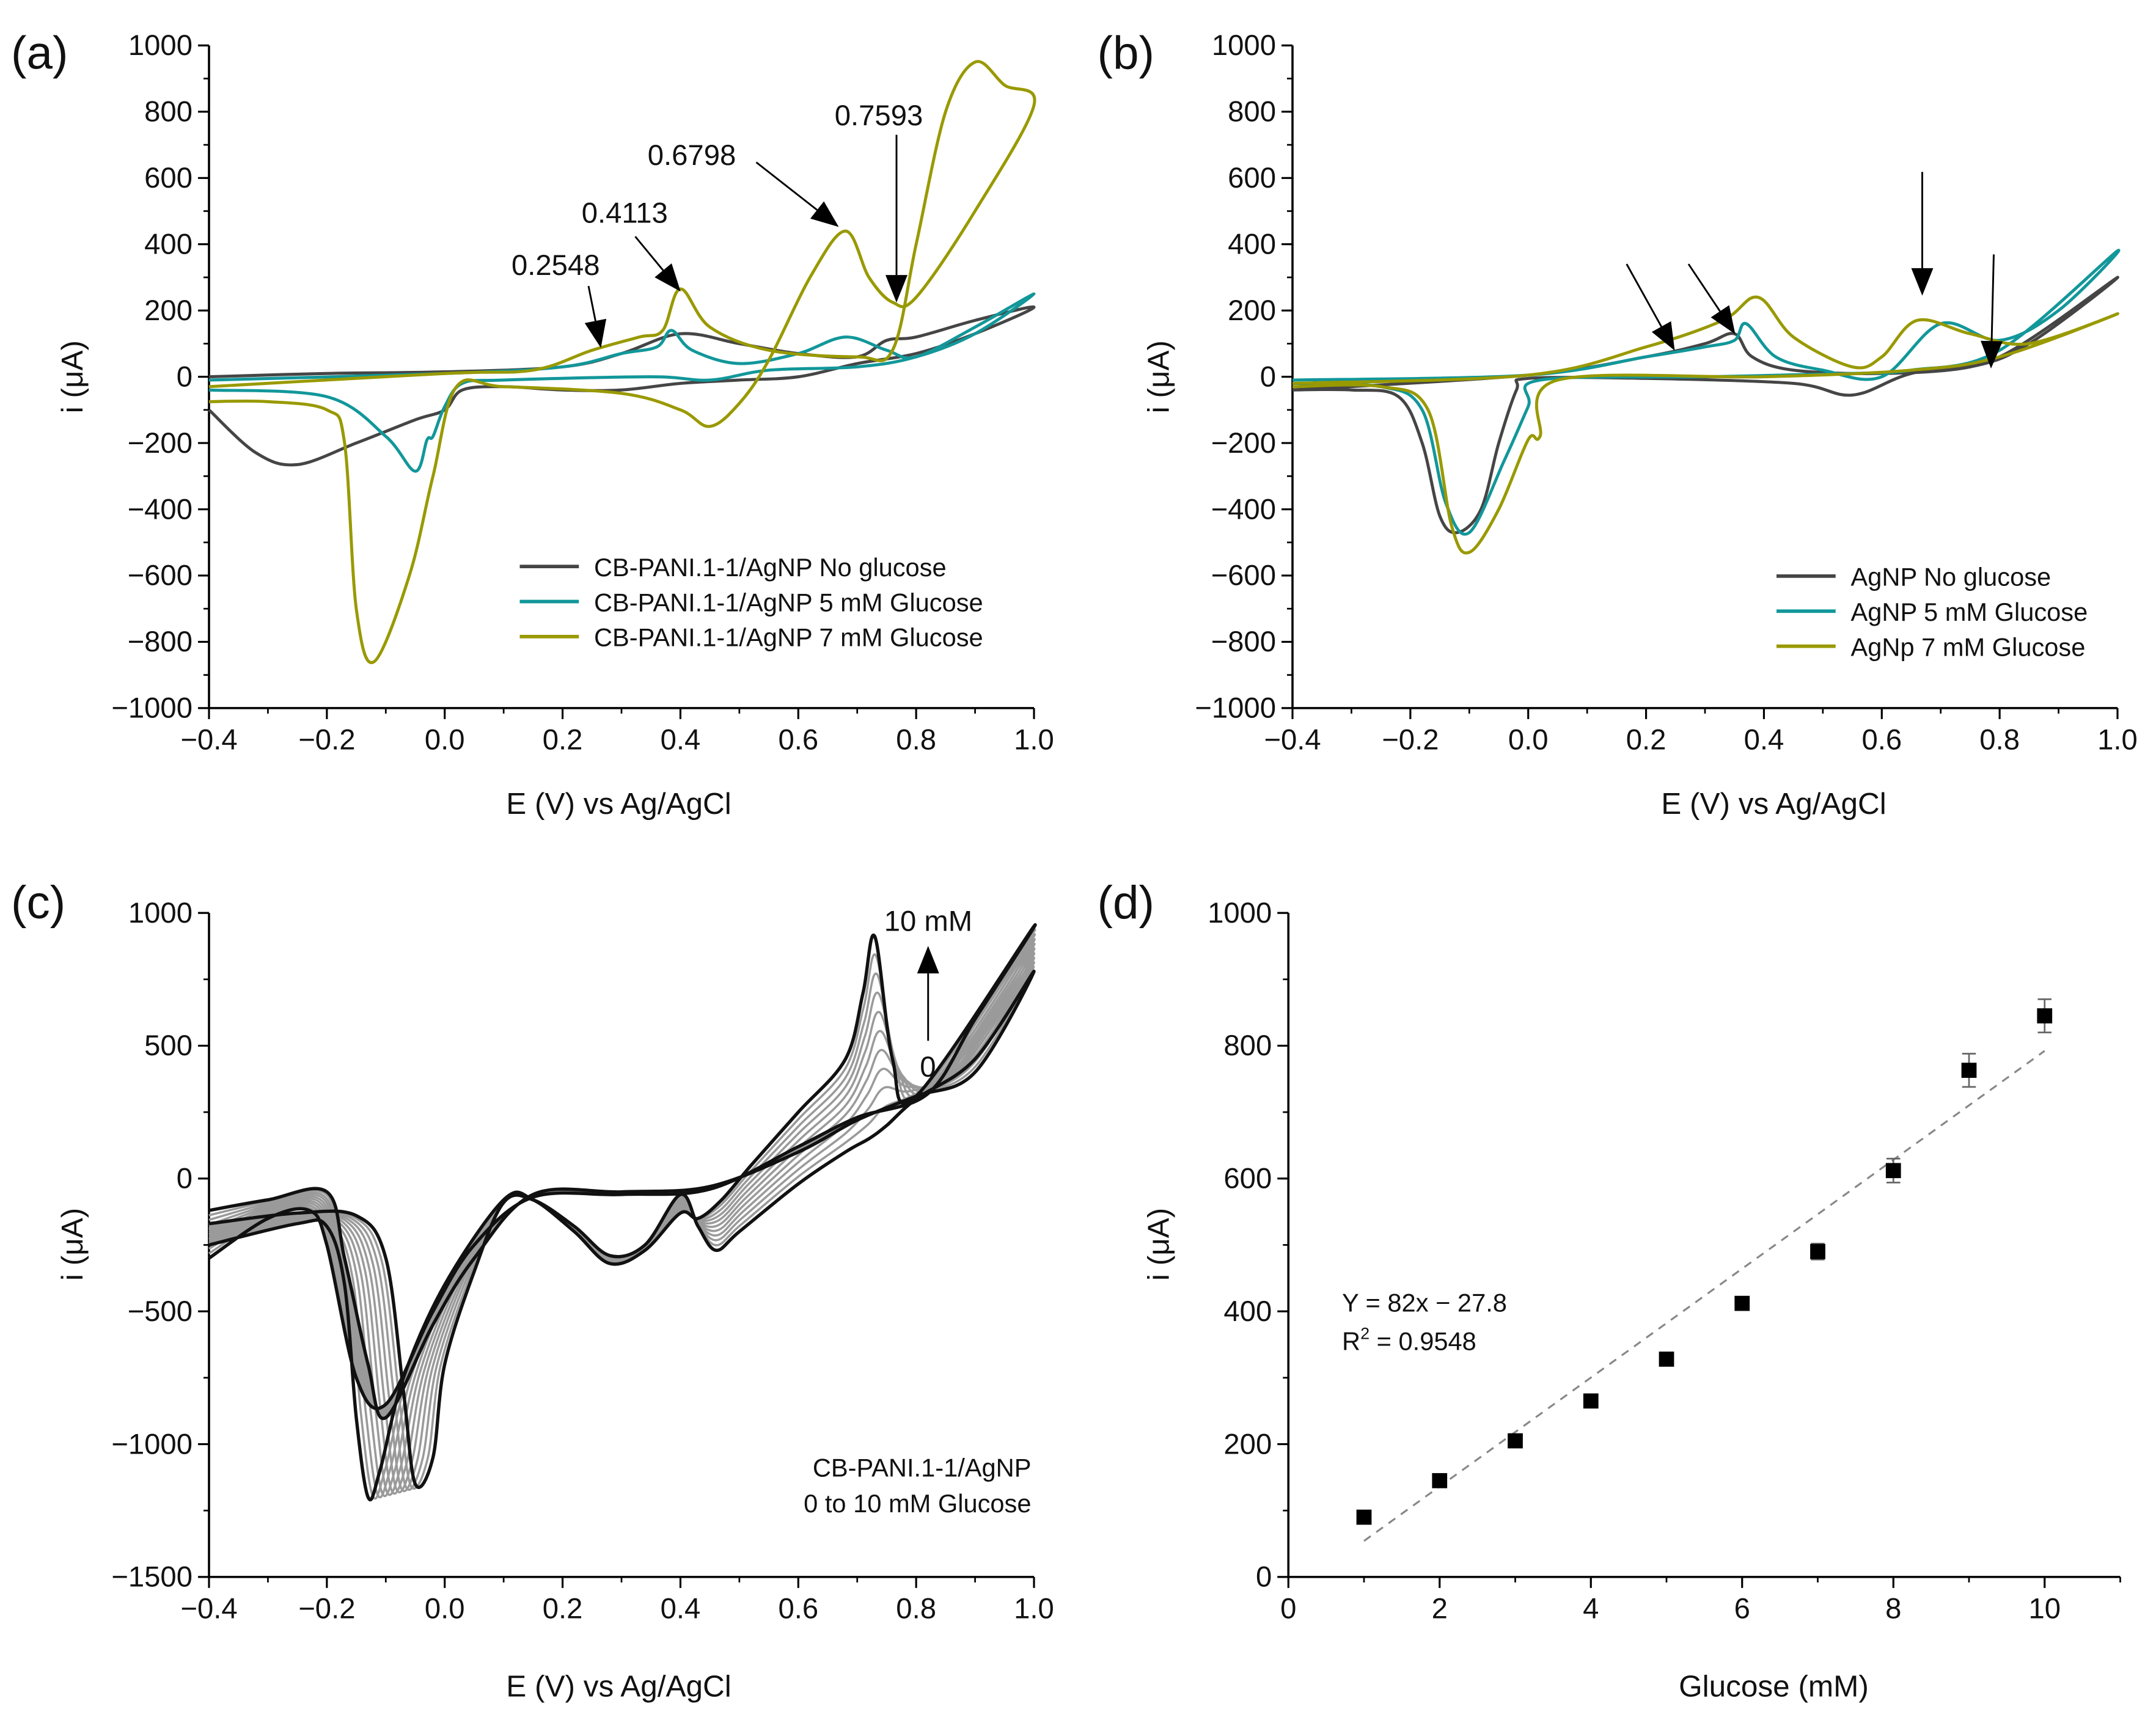 The image size is (2156, 1709). Describe the element at coordinates (1764, 739) in the screenshot. I see `x-tick-label: 0.4` at that location.